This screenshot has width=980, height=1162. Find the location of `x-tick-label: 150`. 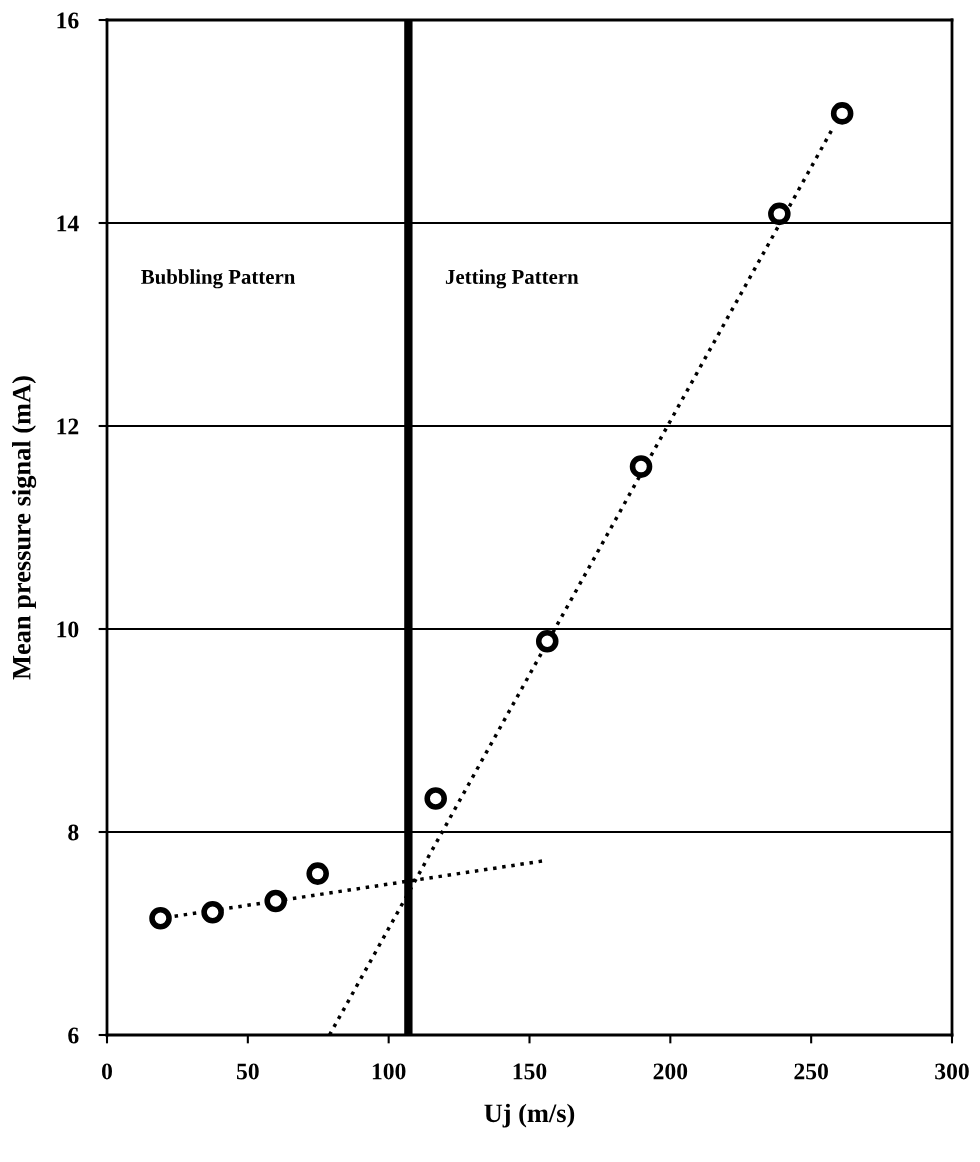

x-tick-label: 150 is located at coordinates (530, 1071).